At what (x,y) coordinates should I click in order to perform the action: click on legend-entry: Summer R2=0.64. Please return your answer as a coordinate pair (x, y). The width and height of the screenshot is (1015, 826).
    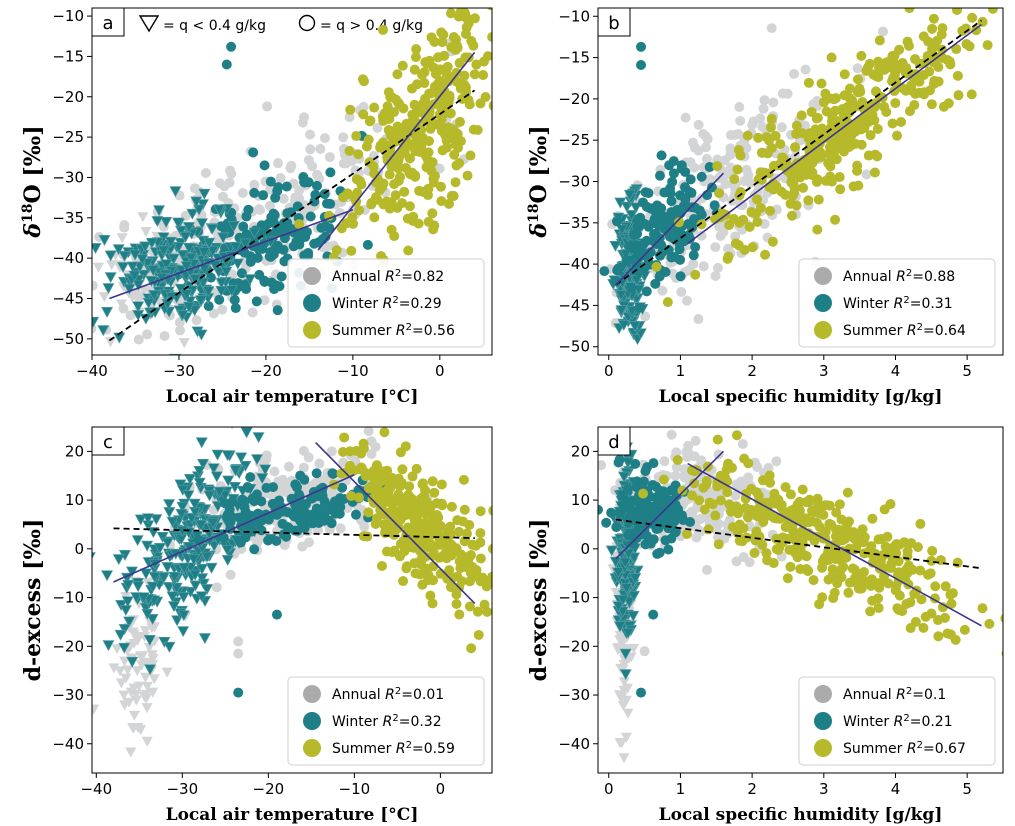
    Looking at the image, I should click on (904, 331).